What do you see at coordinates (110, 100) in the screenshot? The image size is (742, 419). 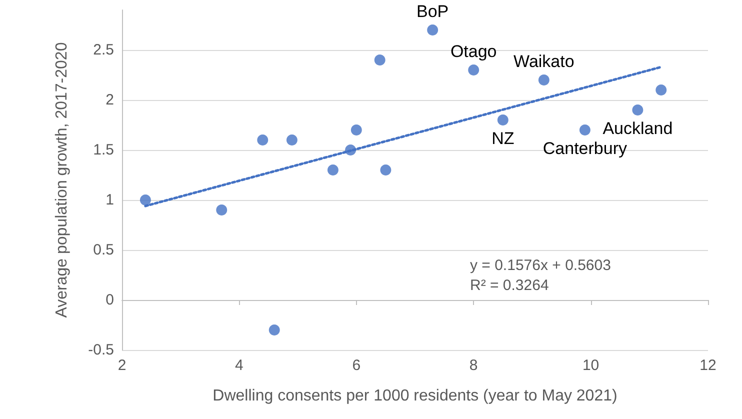 I see `y-tick-label: 2` at bounding box center [110, 100].